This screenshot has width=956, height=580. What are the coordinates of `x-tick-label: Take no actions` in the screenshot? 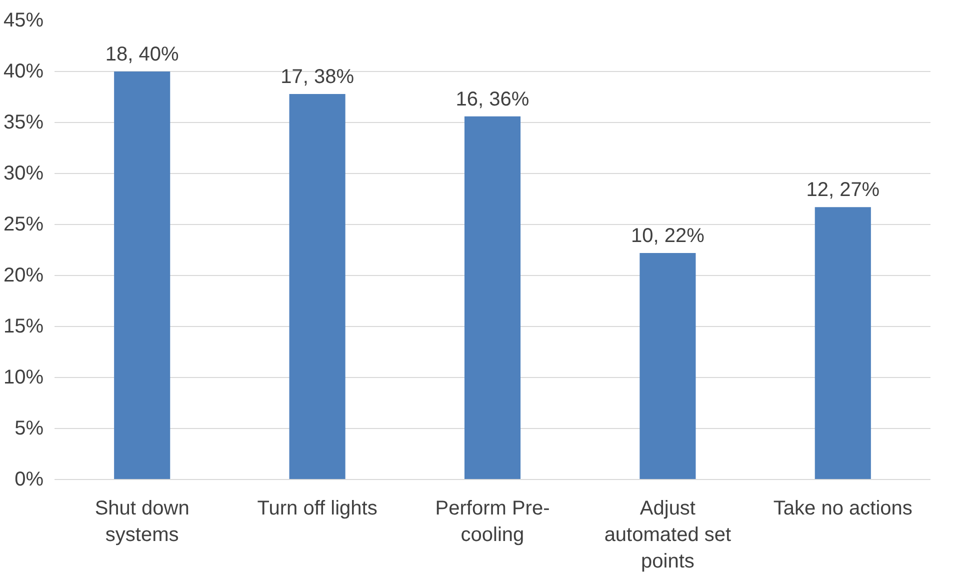 It's located at (842, 509).